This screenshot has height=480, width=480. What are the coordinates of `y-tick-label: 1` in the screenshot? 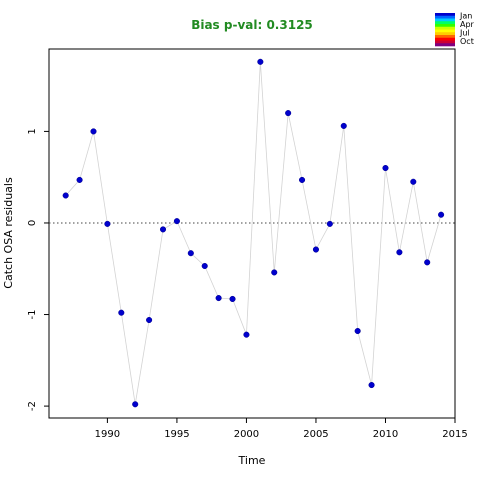 It's located at (32, 131).